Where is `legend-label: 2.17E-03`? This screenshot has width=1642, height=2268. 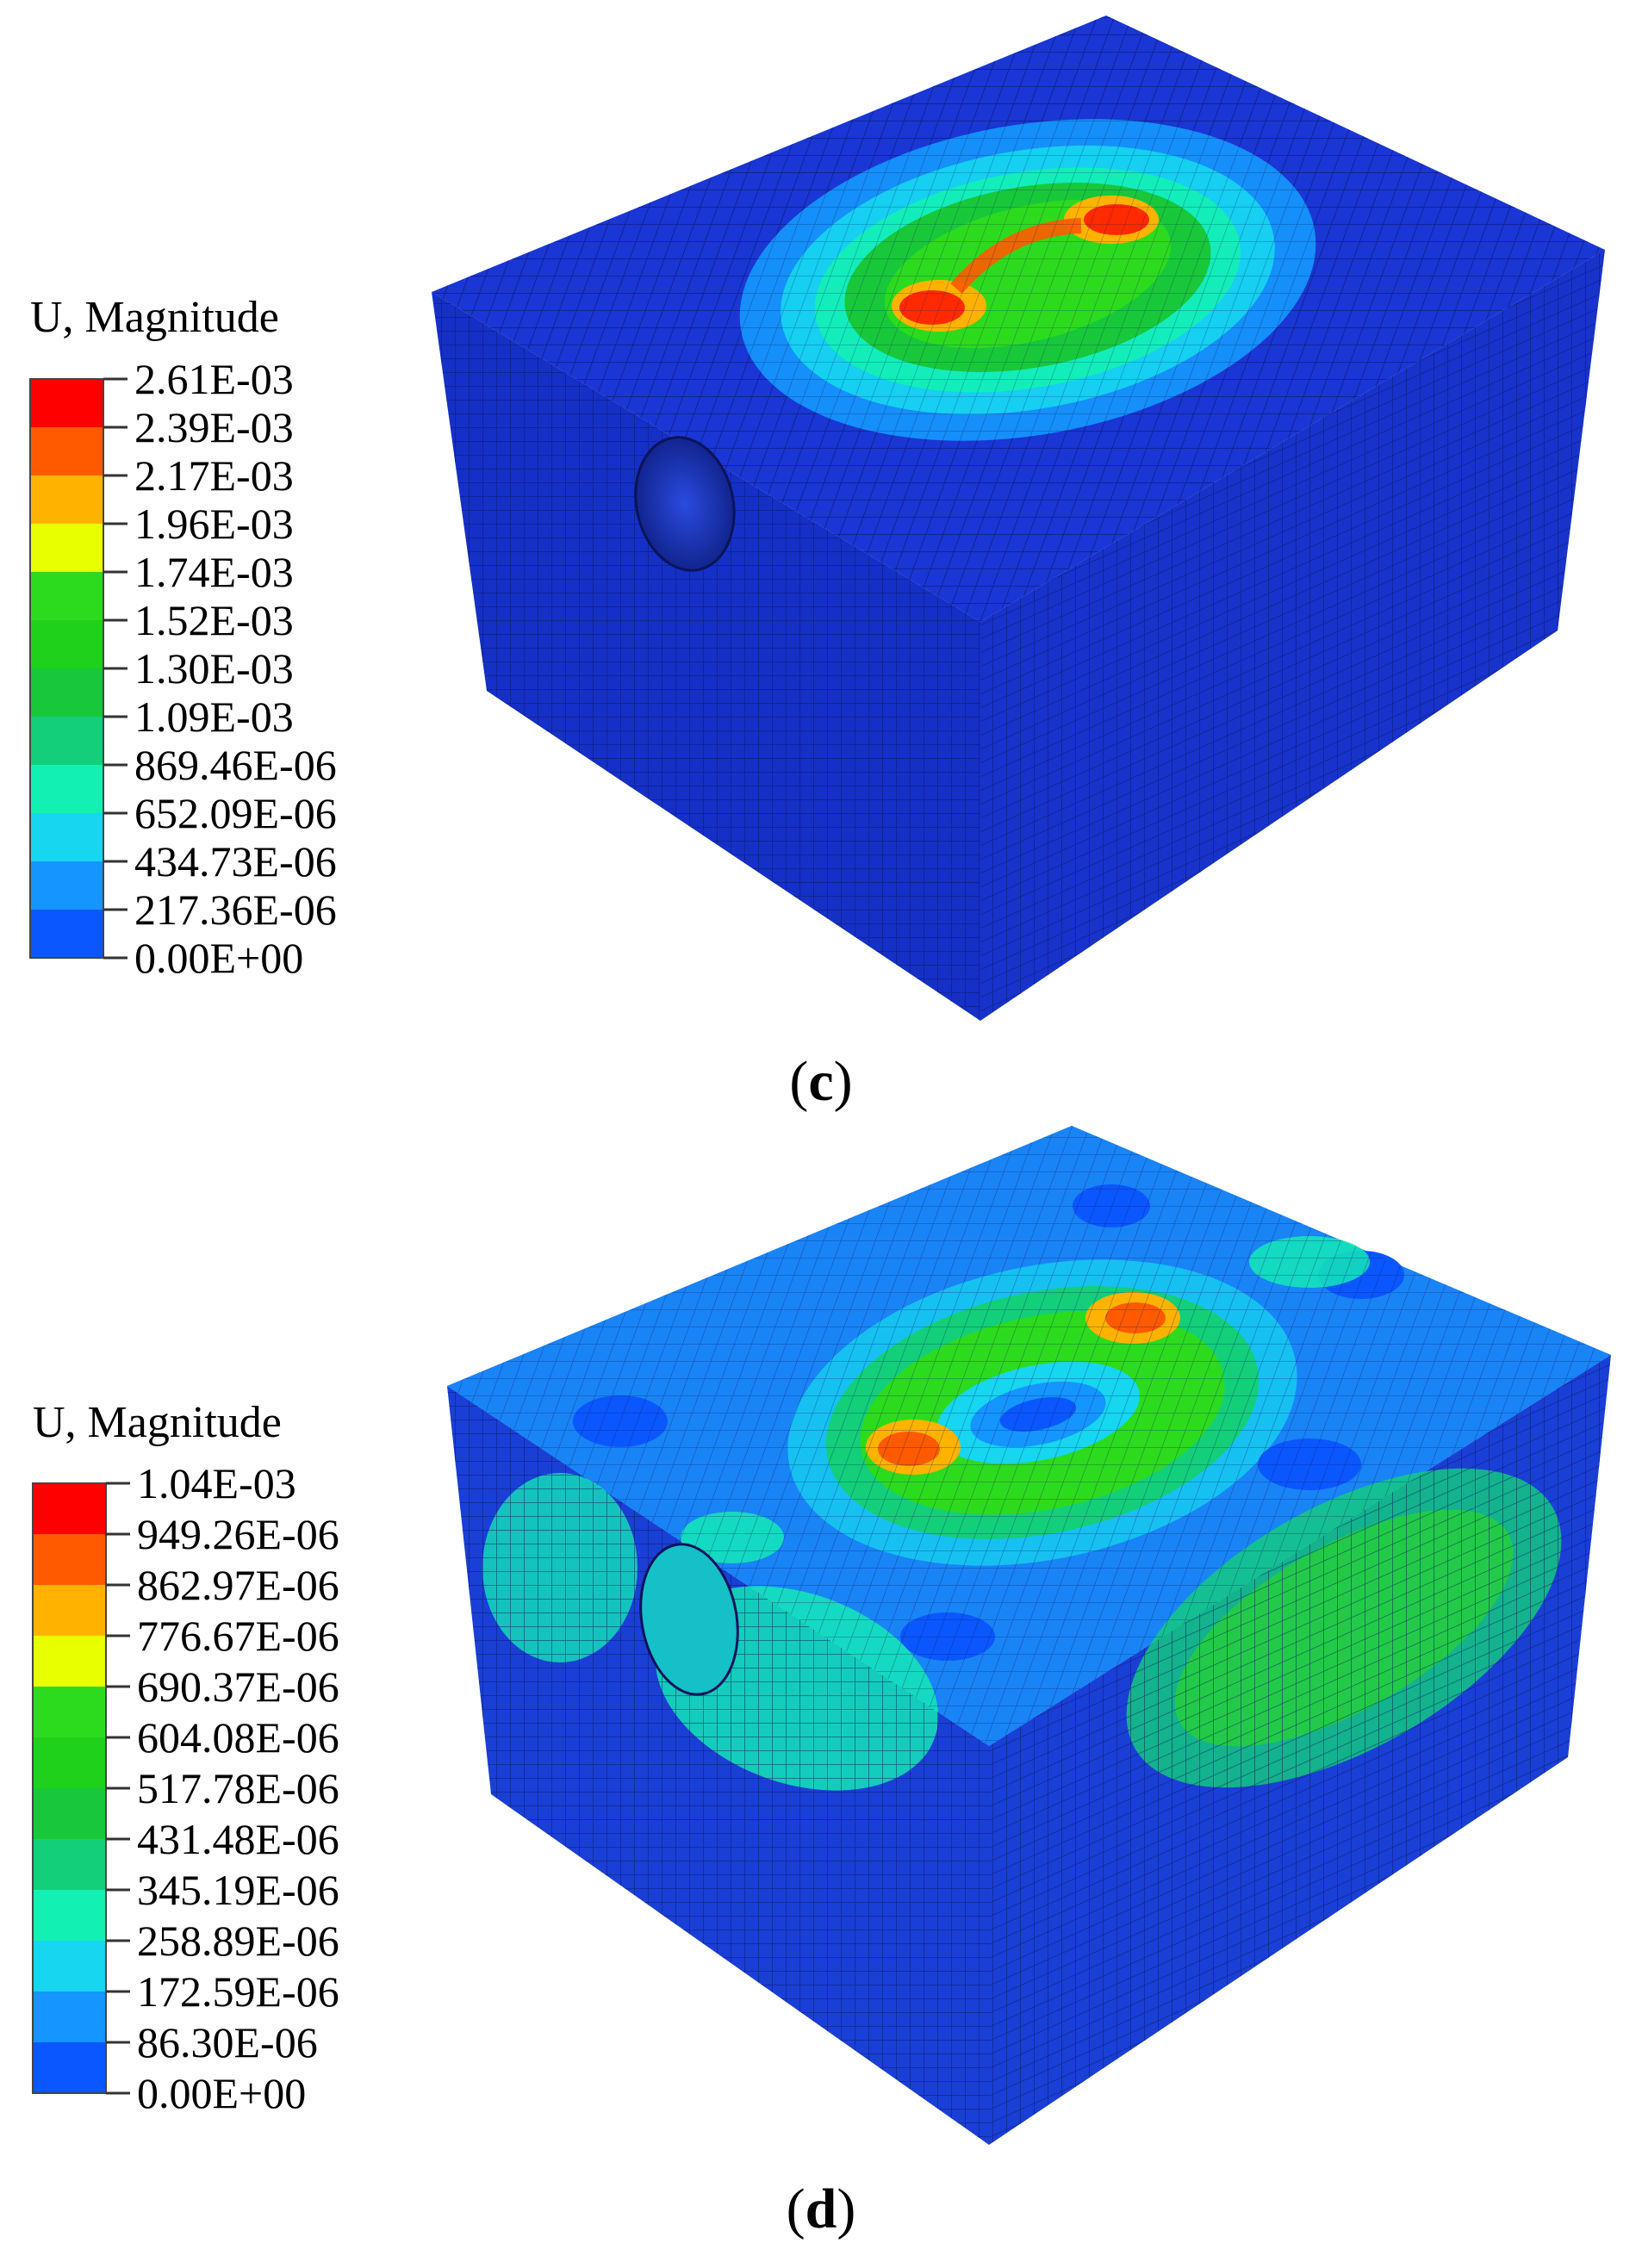 legend-label: 2.17E-03 is located at coordinates (214, 475).